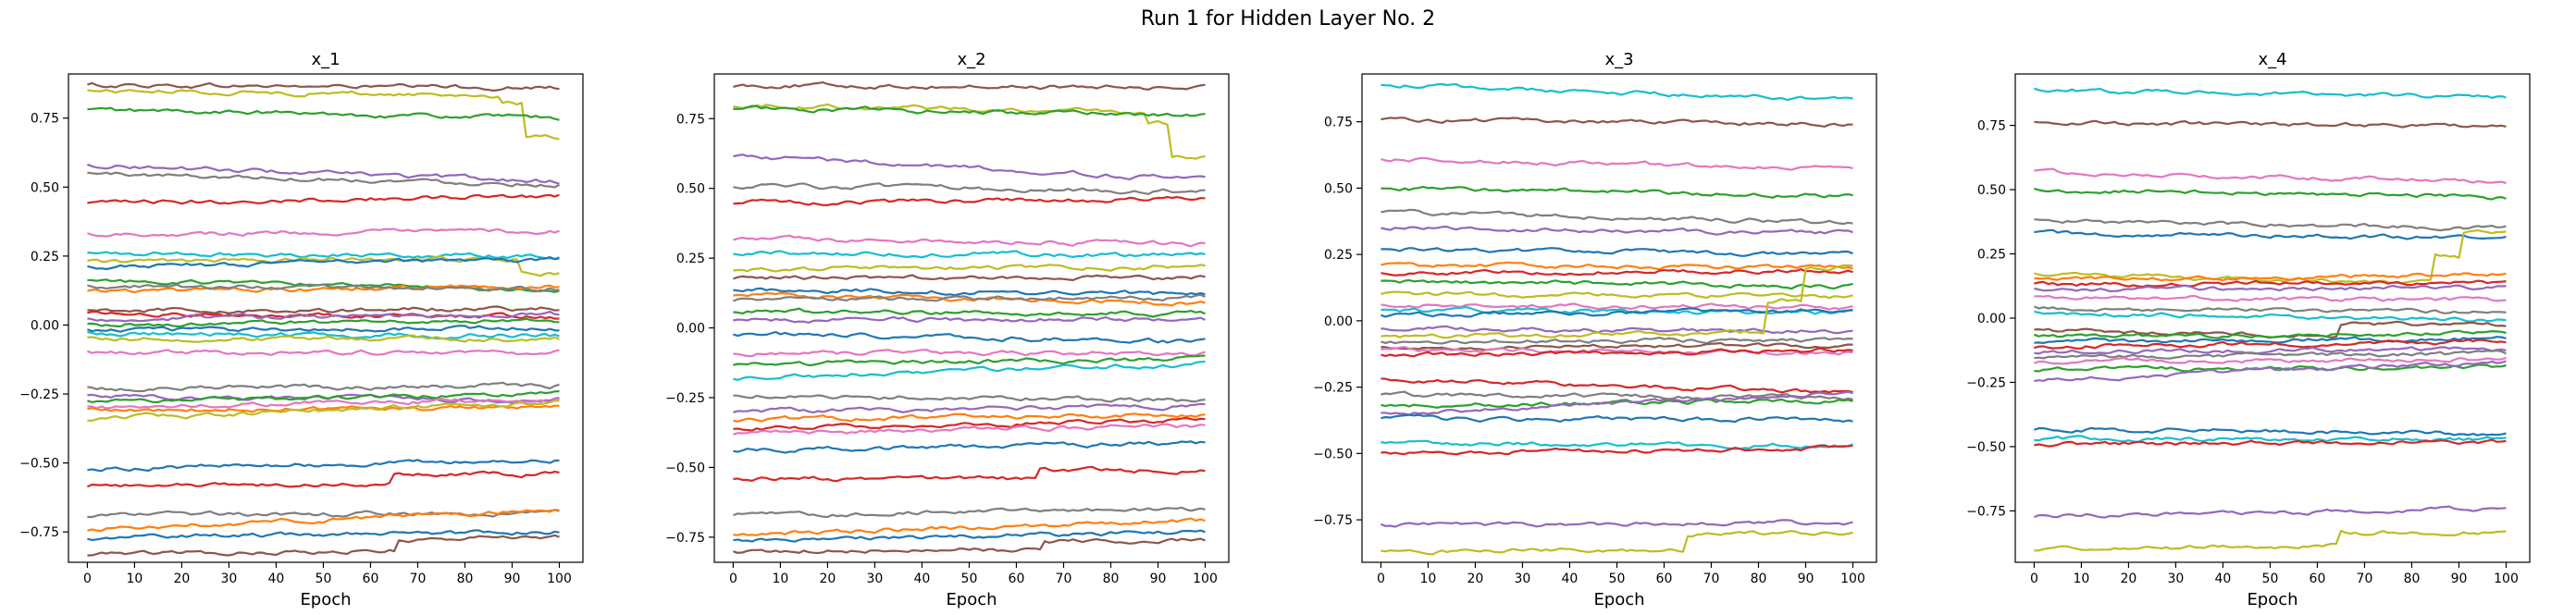 The image size is (2576, 615). I want to click on subplot-title: x_3, so click(1619, 60).